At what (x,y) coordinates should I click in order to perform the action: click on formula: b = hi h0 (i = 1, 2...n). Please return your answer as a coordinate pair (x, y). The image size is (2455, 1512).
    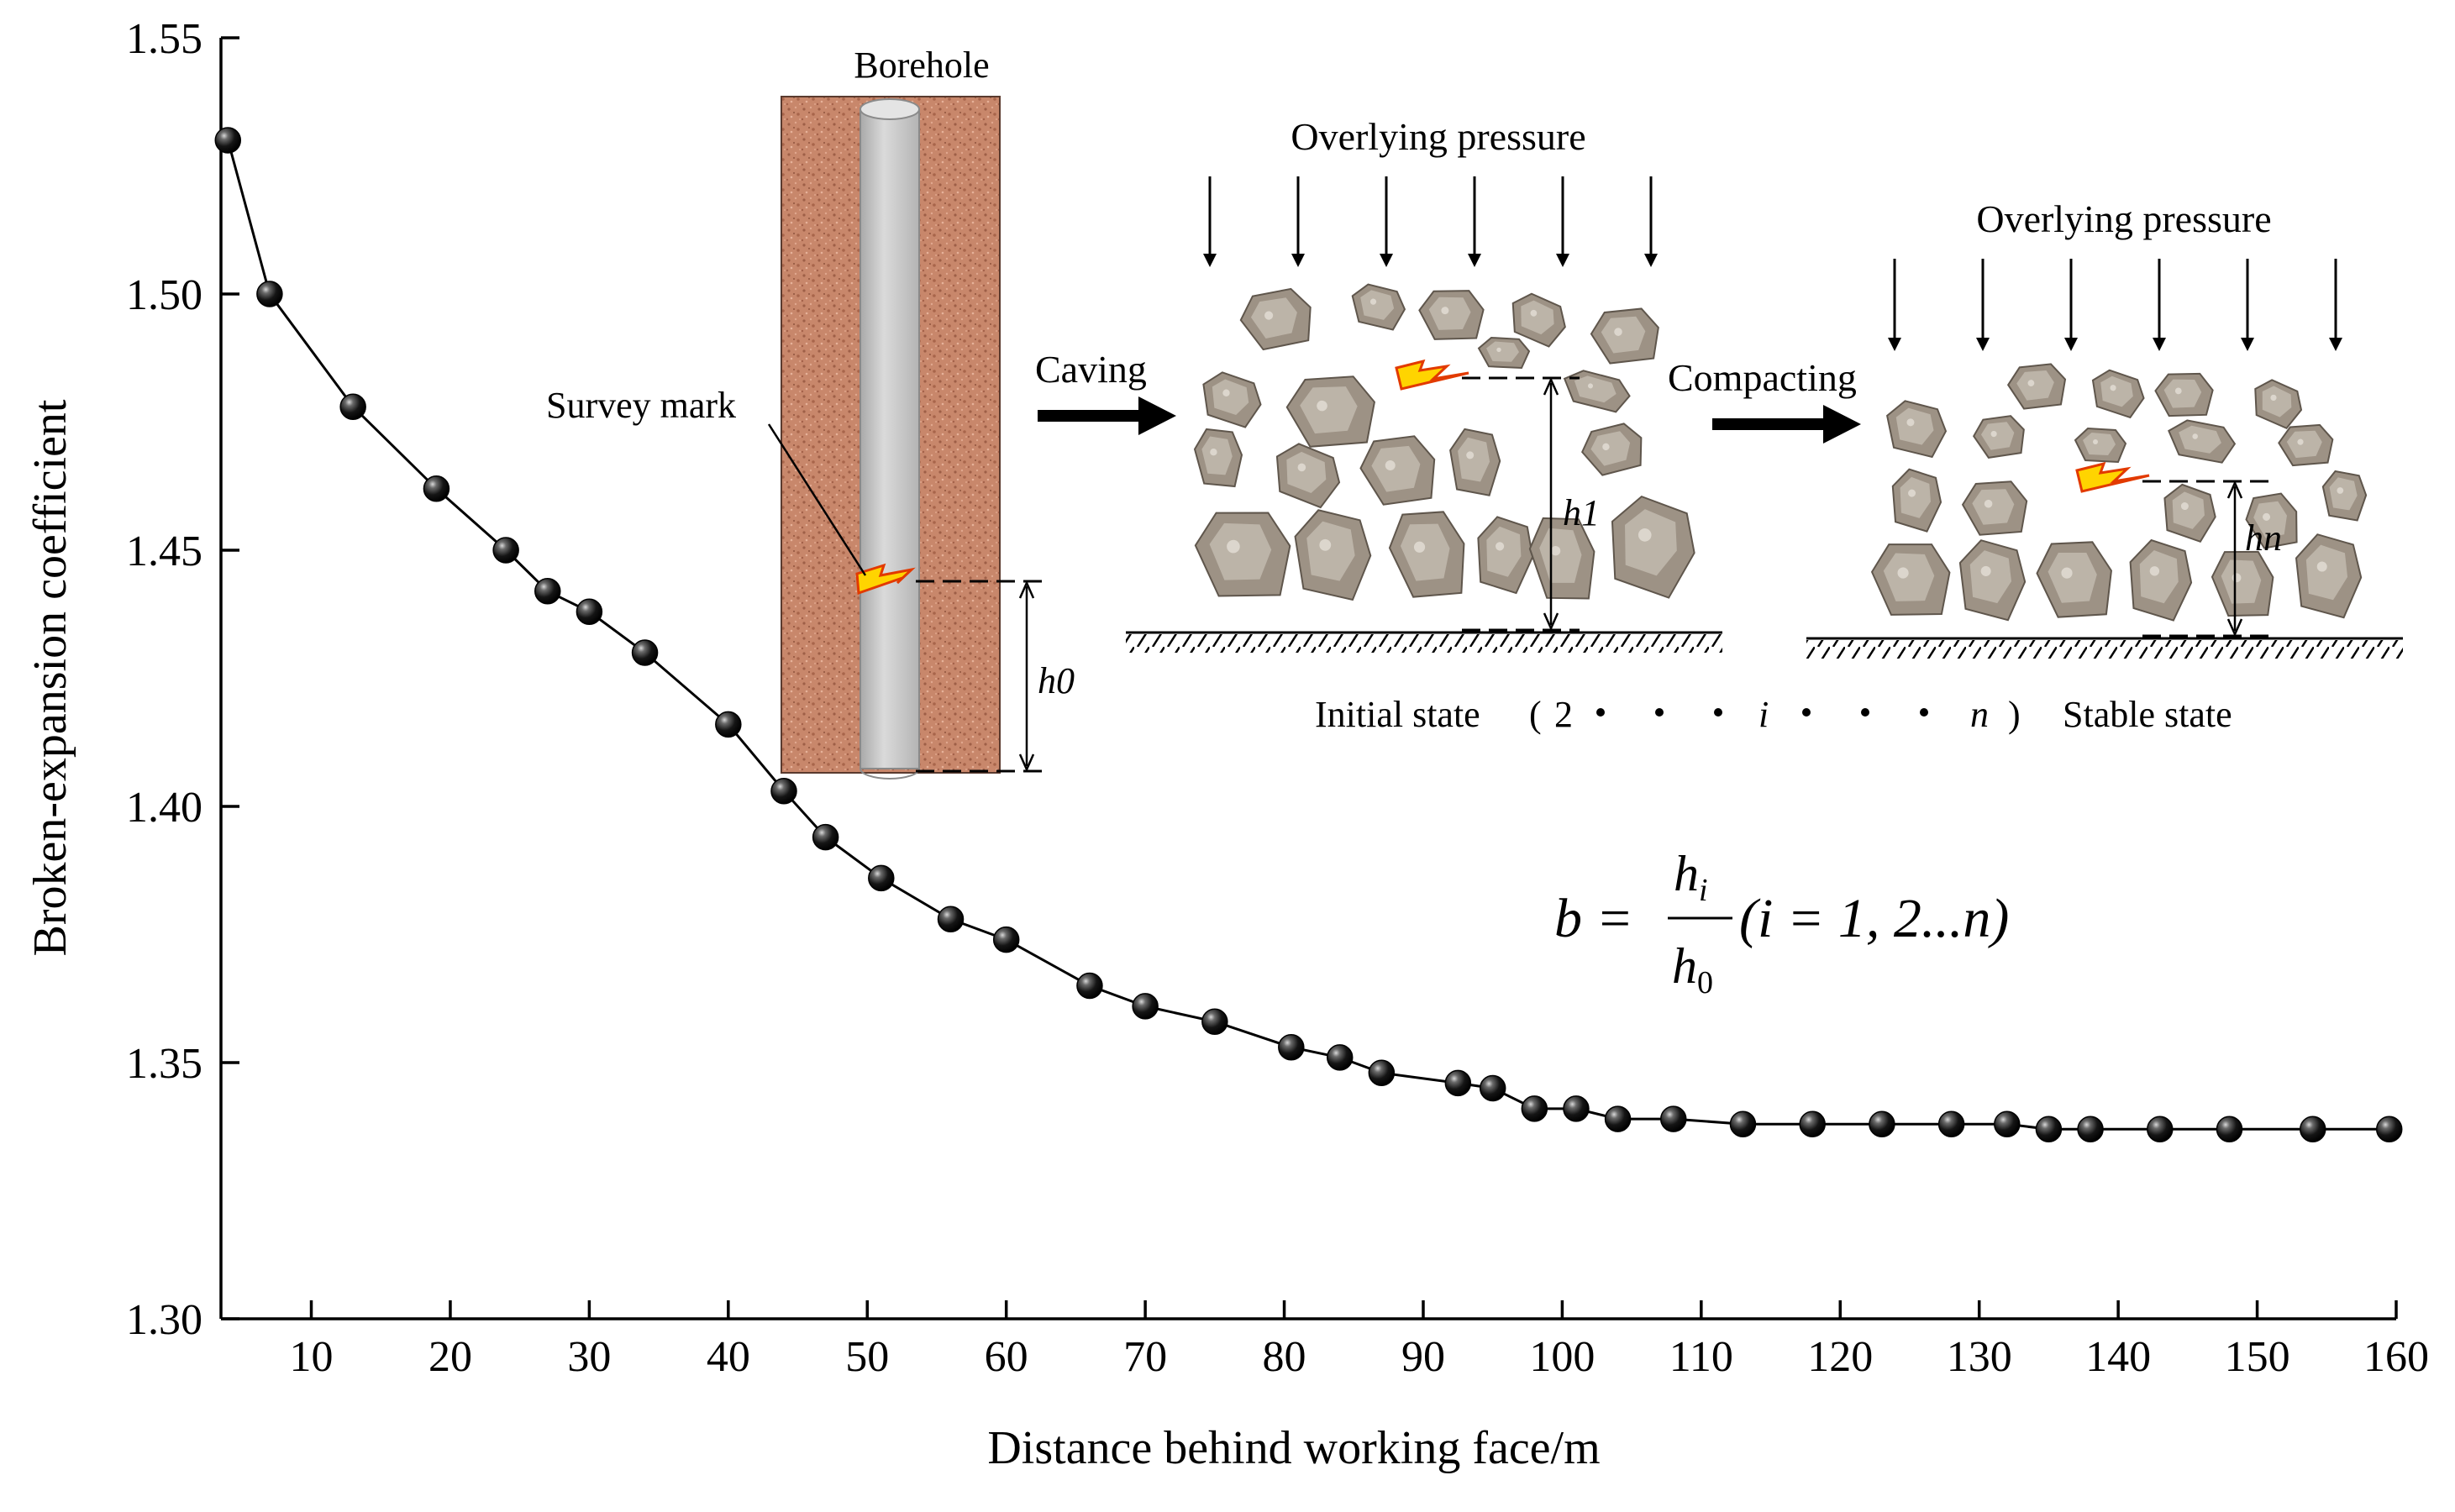
    Looking at the image, I should click on (1781, 923).